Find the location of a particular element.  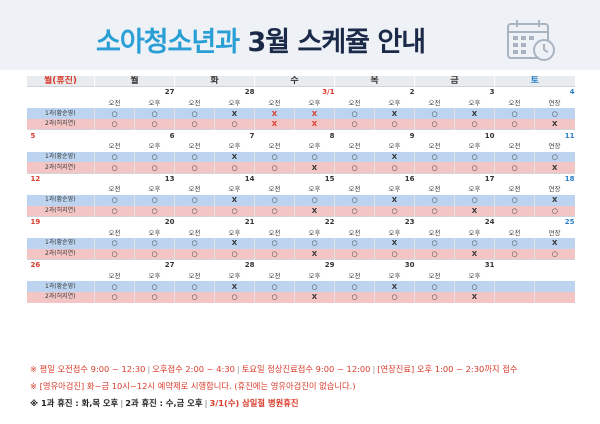

date-cell: 3 is located at coordinates (454, 92).